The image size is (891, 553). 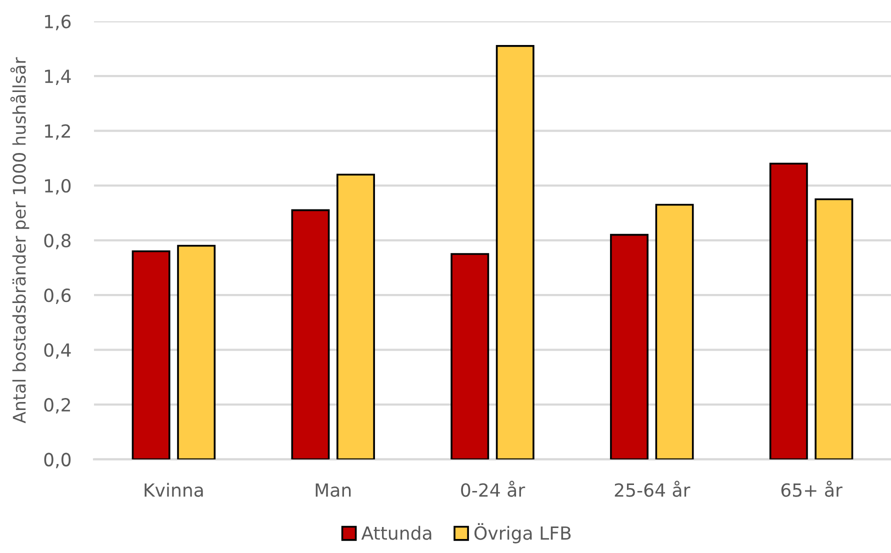 What do you see at coordinates (20, 240) in the screenshot?
I see `y-axis-title: Antal bostadsbränder per 1000 hushållsår` at bounding box center [20, 240].